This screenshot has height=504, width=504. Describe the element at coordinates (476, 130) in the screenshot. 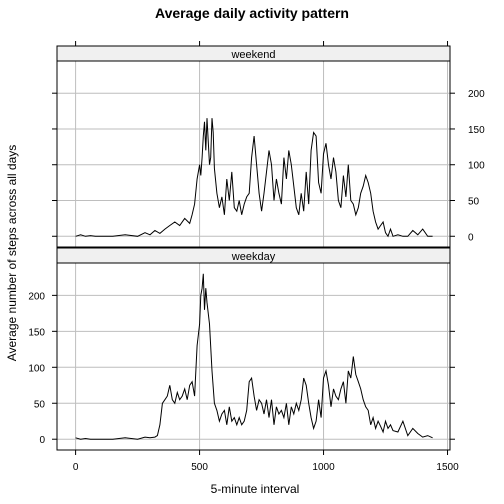

I see `y-tick-label-weekend-150: 150` at that location.